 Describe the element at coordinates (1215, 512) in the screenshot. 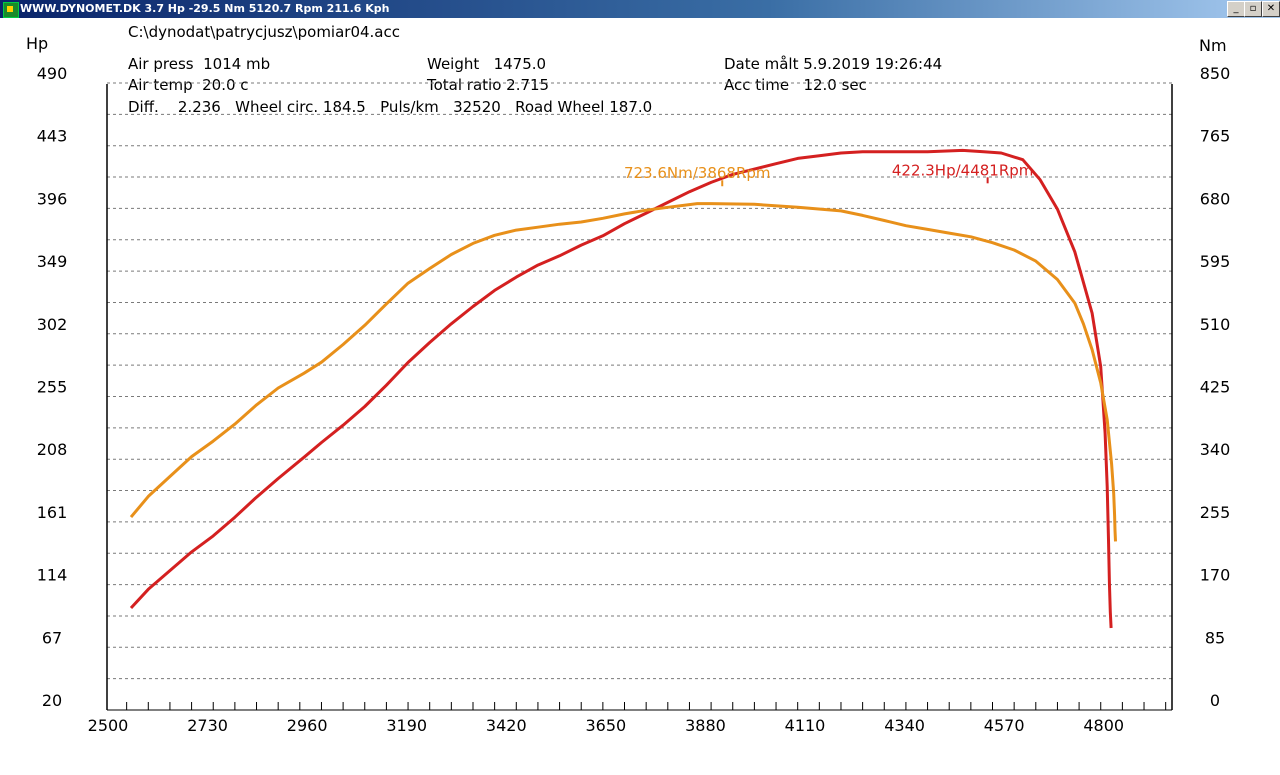

I see `y-right-tick-label: 255` at that location.